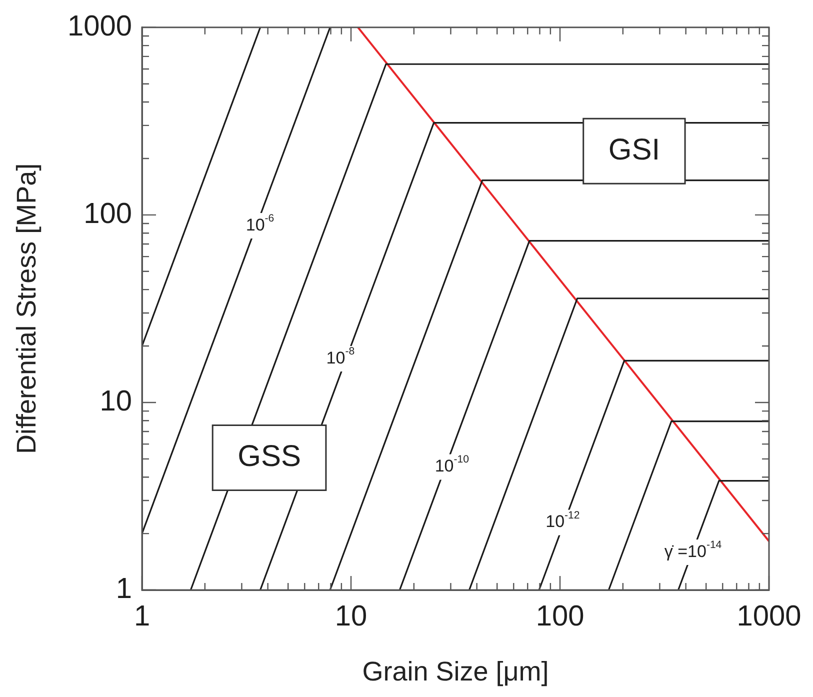  I want to click on y-tick-label: 1000, so click(99, 26).